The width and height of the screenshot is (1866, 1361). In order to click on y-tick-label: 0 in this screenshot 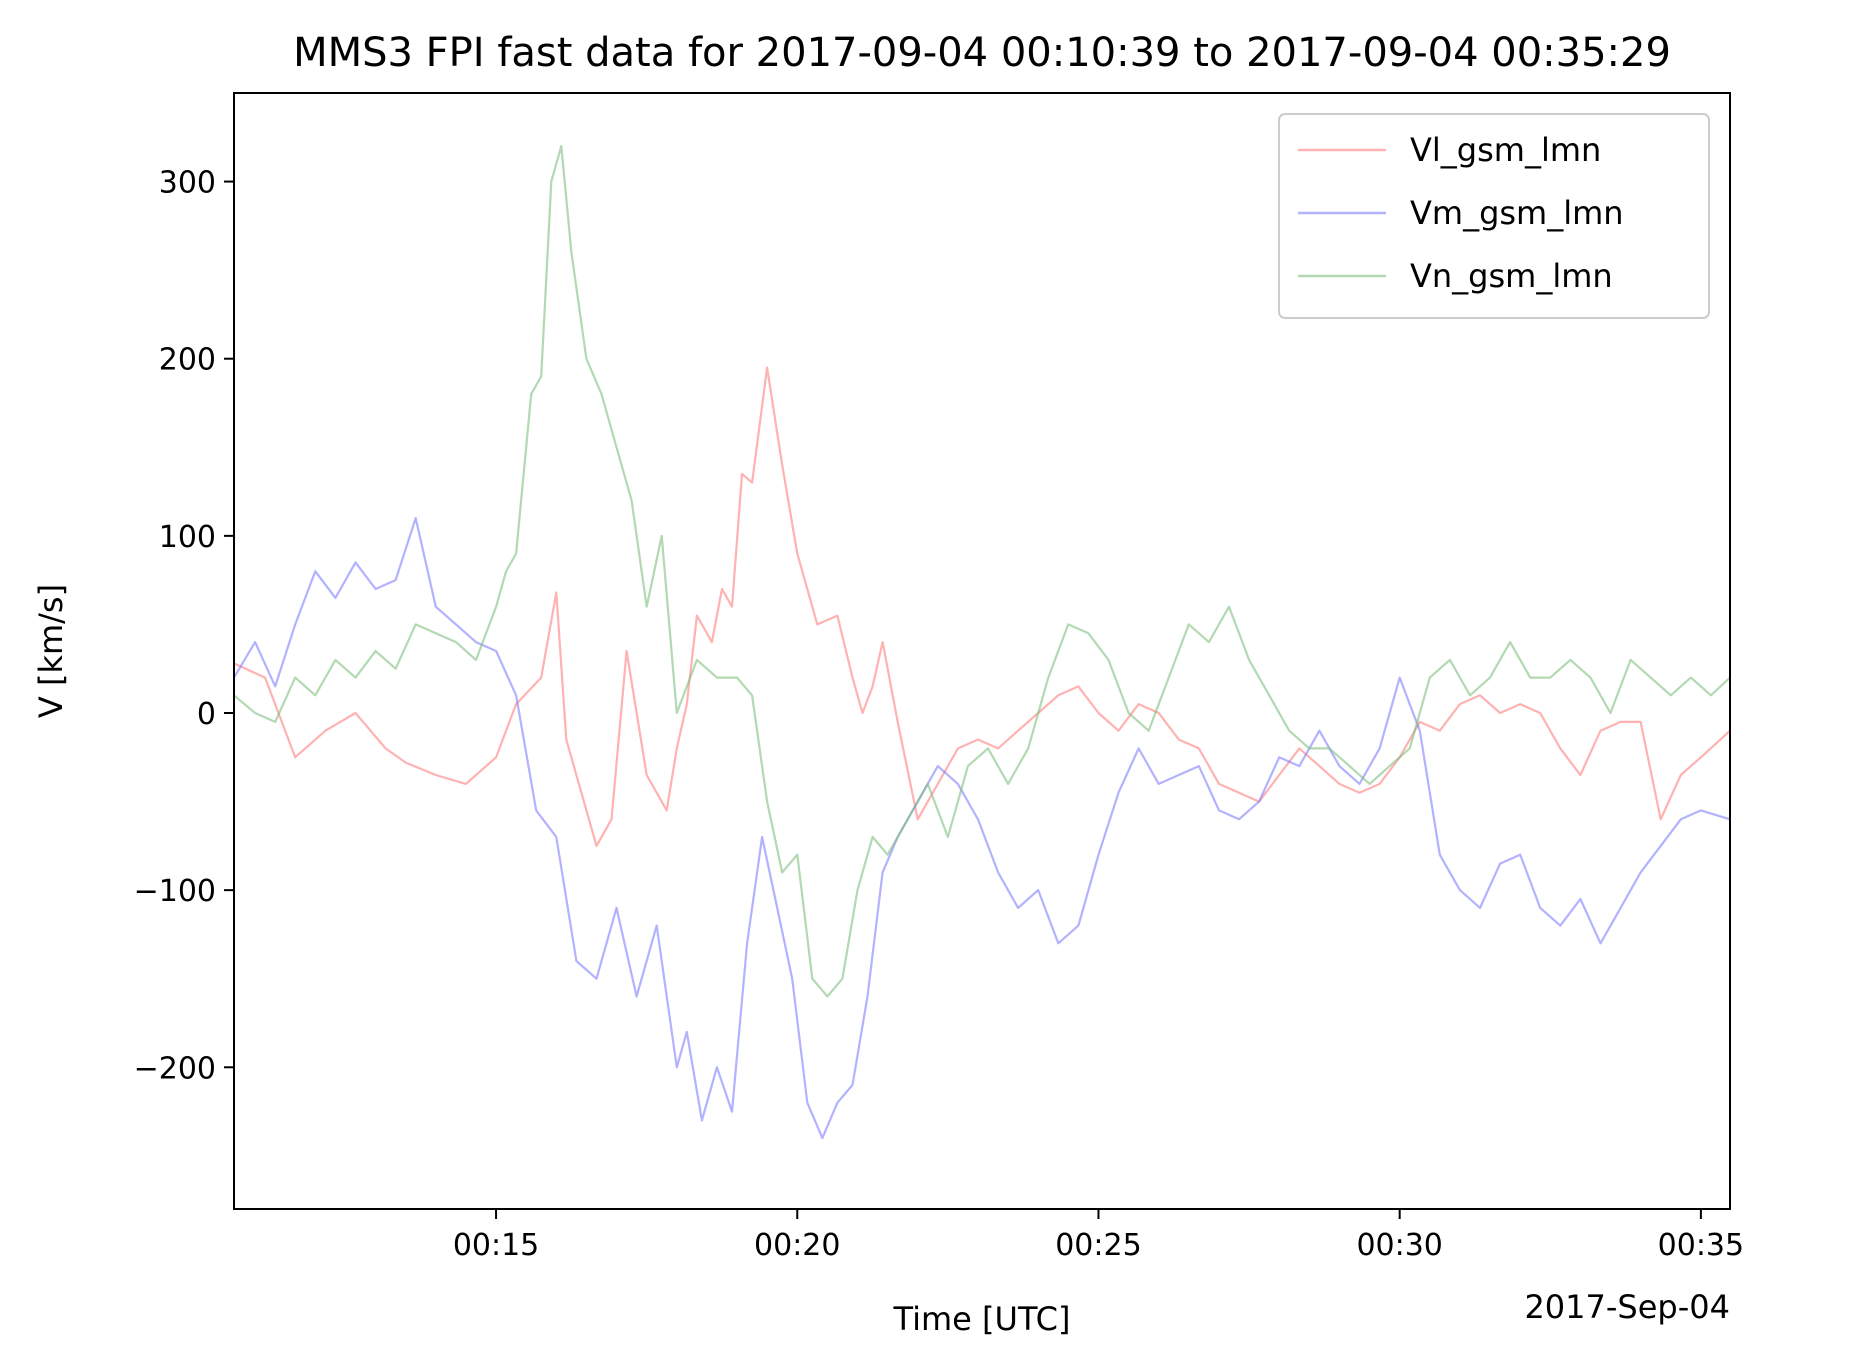, I will do `click(206, 714)`.